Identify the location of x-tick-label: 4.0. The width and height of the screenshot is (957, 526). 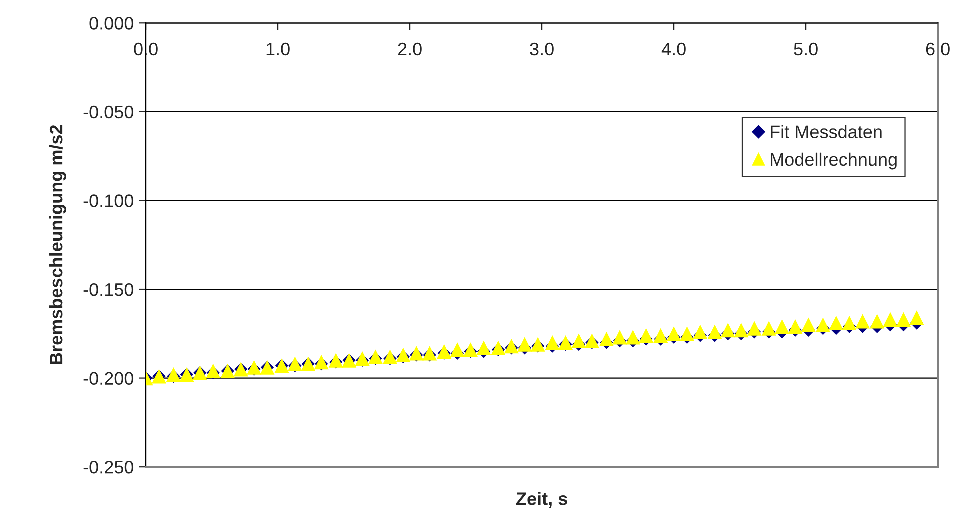
(674, 49).